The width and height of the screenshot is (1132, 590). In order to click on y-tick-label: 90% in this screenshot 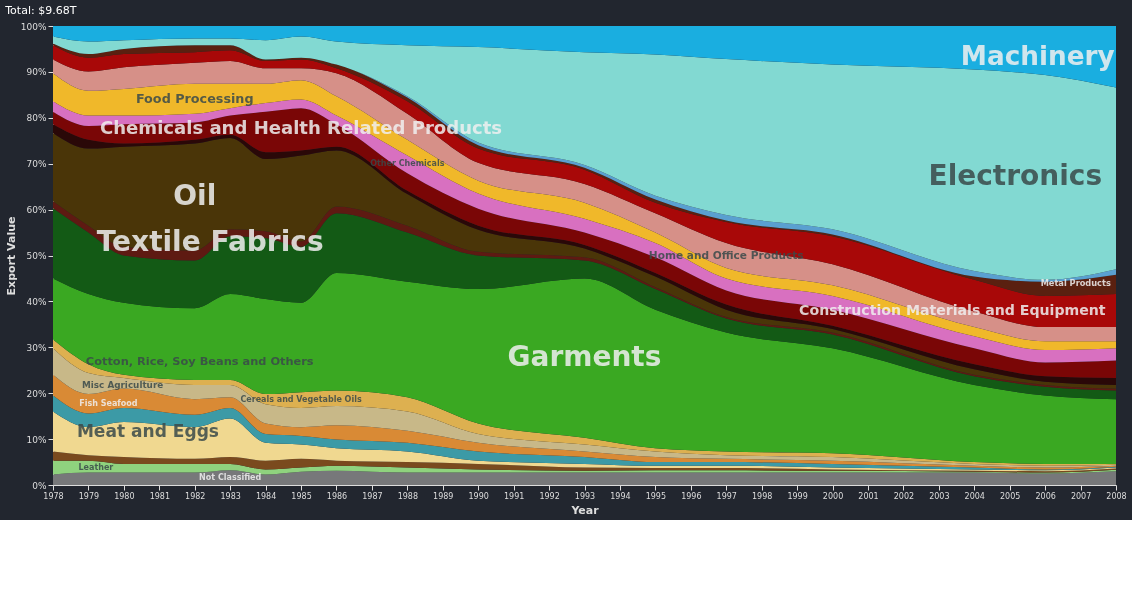, I will do `click(36, 72)`.